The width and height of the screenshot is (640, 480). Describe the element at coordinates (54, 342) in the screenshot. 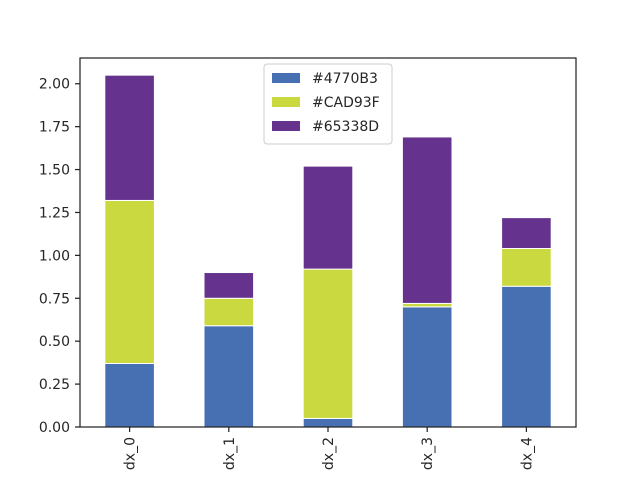

I see `y-tick-label: 0.50` at that location.